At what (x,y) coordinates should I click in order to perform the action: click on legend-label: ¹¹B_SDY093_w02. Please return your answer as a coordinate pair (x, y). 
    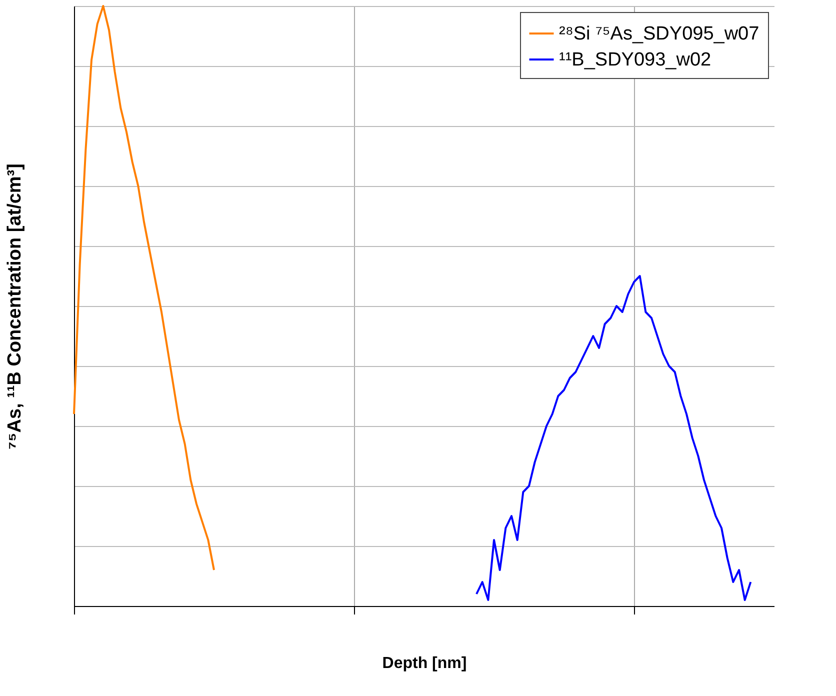
    Looking at the image, I should click on (635, 60).